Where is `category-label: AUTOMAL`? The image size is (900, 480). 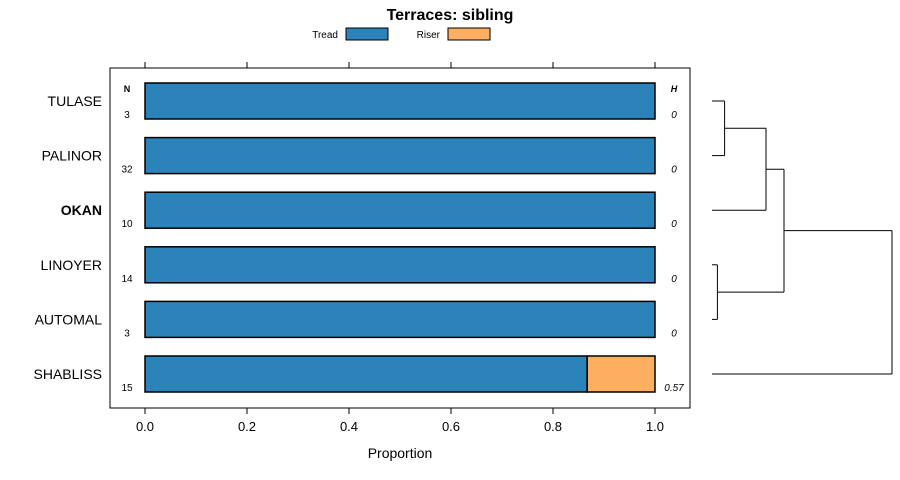 category-label: AUTOMAL is located at coordinates (69, 319).